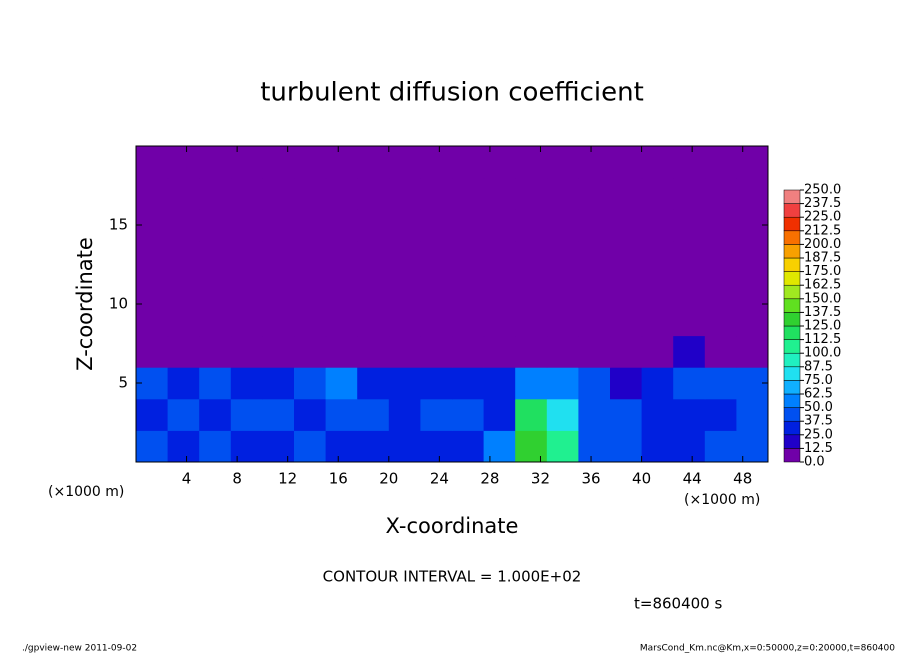 This screenshot has width=904, height=654. What do you see at coordinates (187, 479) in the screenshot?
I see `x-tick-label: 4` at bounding box center [187, 479].